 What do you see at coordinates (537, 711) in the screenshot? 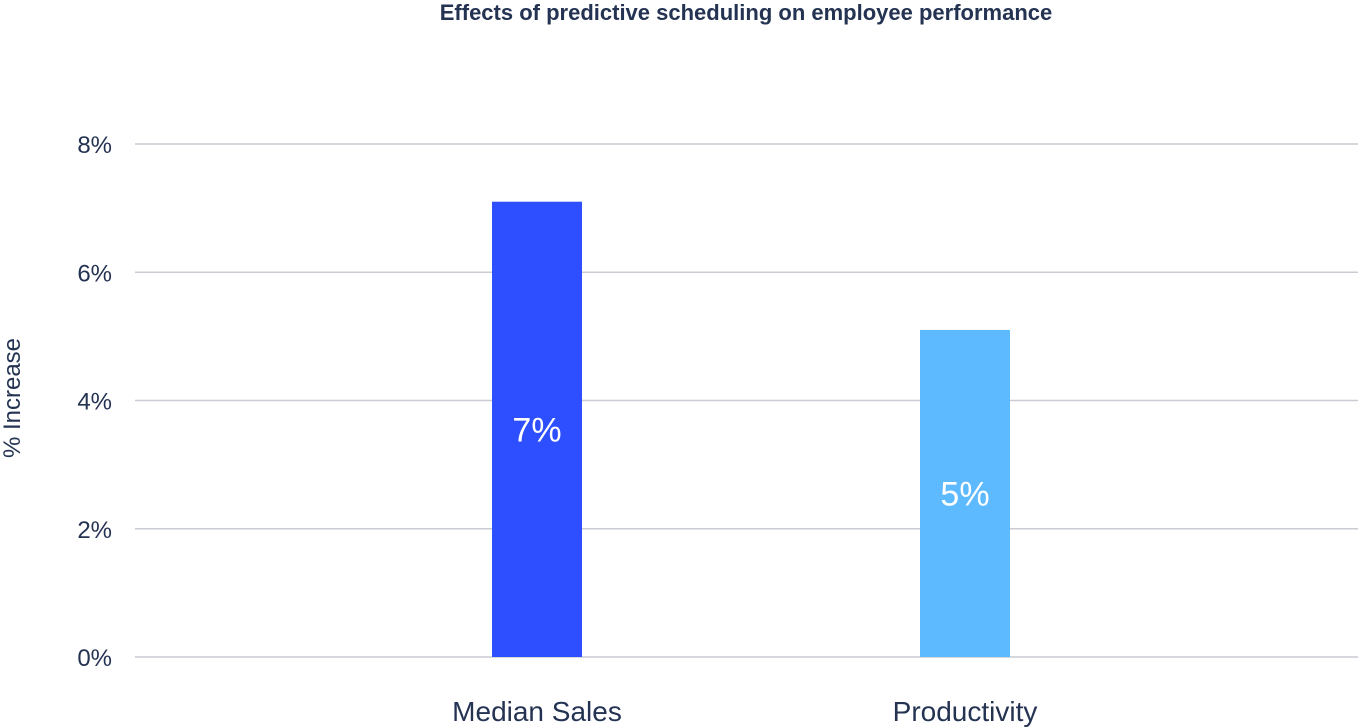
I see `x-tick-label: Median Sales` at bounding box center [537, 711].